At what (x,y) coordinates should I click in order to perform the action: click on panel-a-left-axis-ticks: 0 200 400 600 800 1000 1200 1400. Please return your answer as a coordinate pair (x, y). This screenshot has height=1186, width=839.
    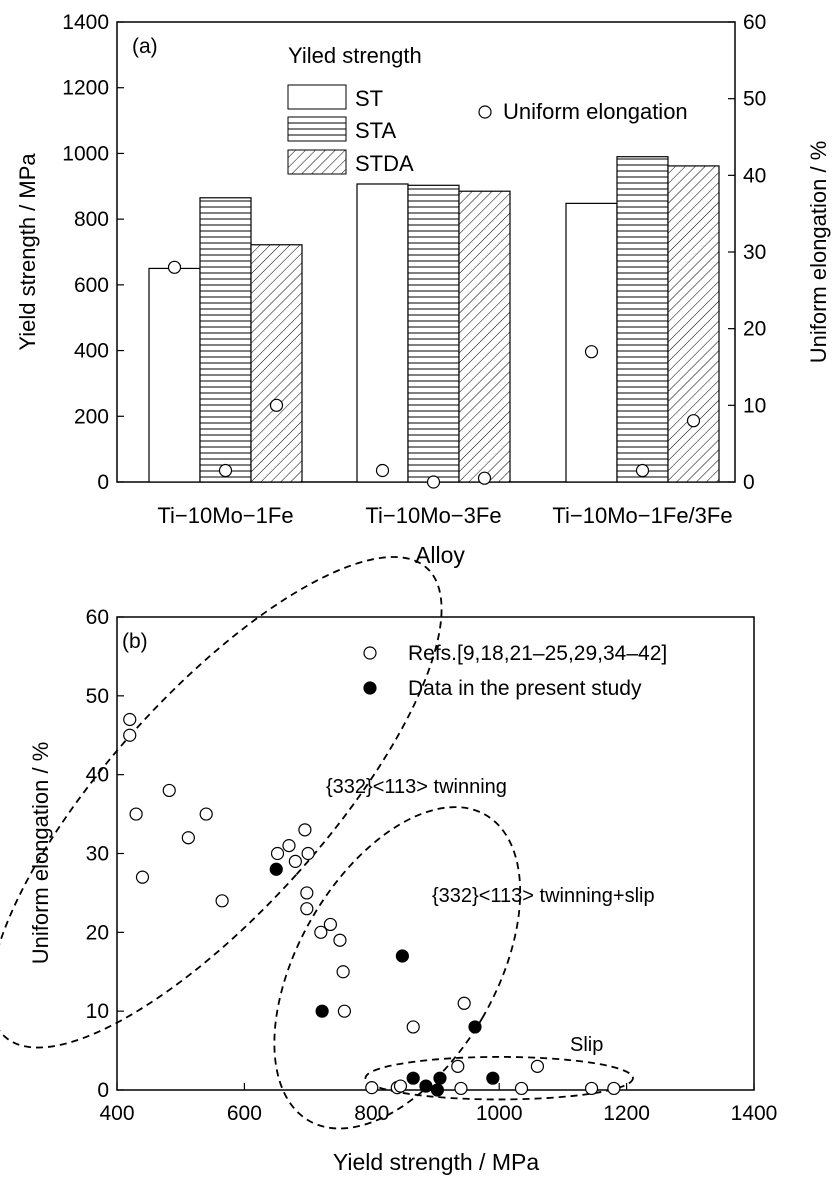
    Looking at the image, I should click on (93, 252).